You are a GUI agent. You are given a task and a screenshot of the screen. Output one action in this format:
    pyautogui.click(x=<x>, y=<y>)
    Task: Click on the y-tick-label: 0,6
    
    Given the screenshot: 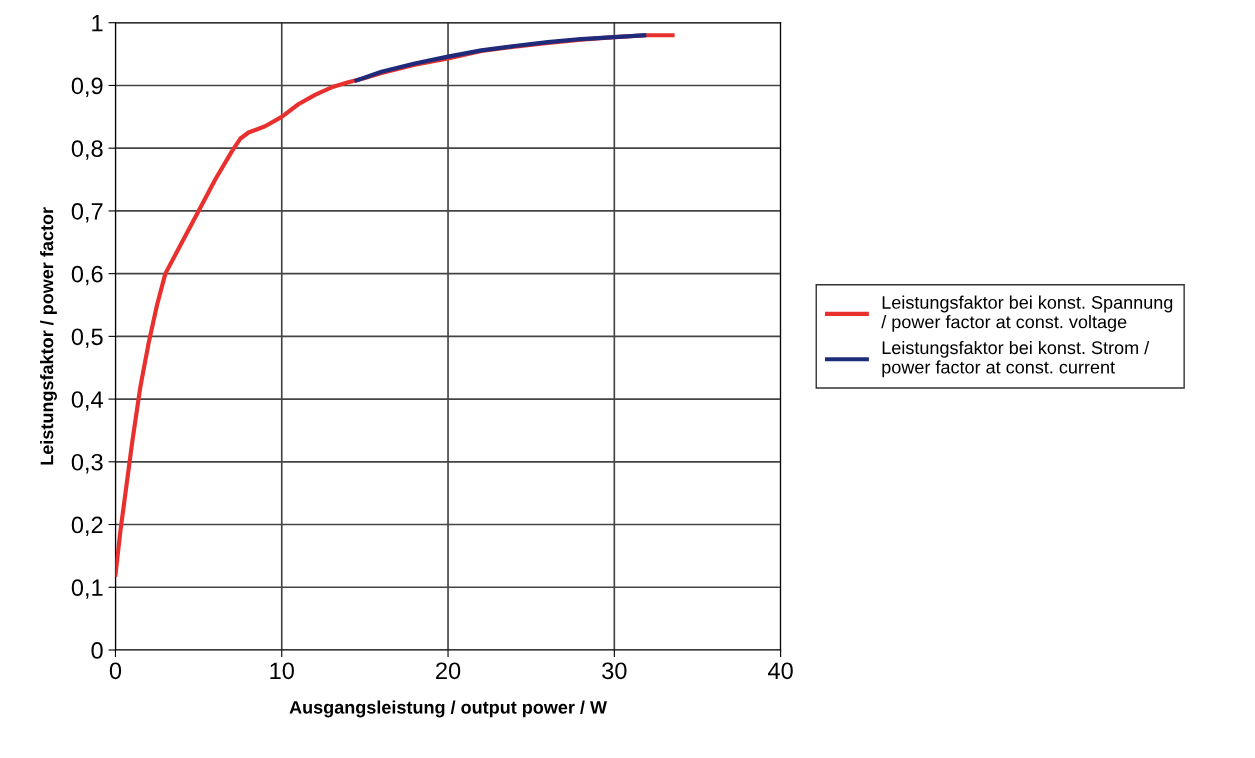 What is the action you would take?
    pyautogui.click(x=87, y=275)
    